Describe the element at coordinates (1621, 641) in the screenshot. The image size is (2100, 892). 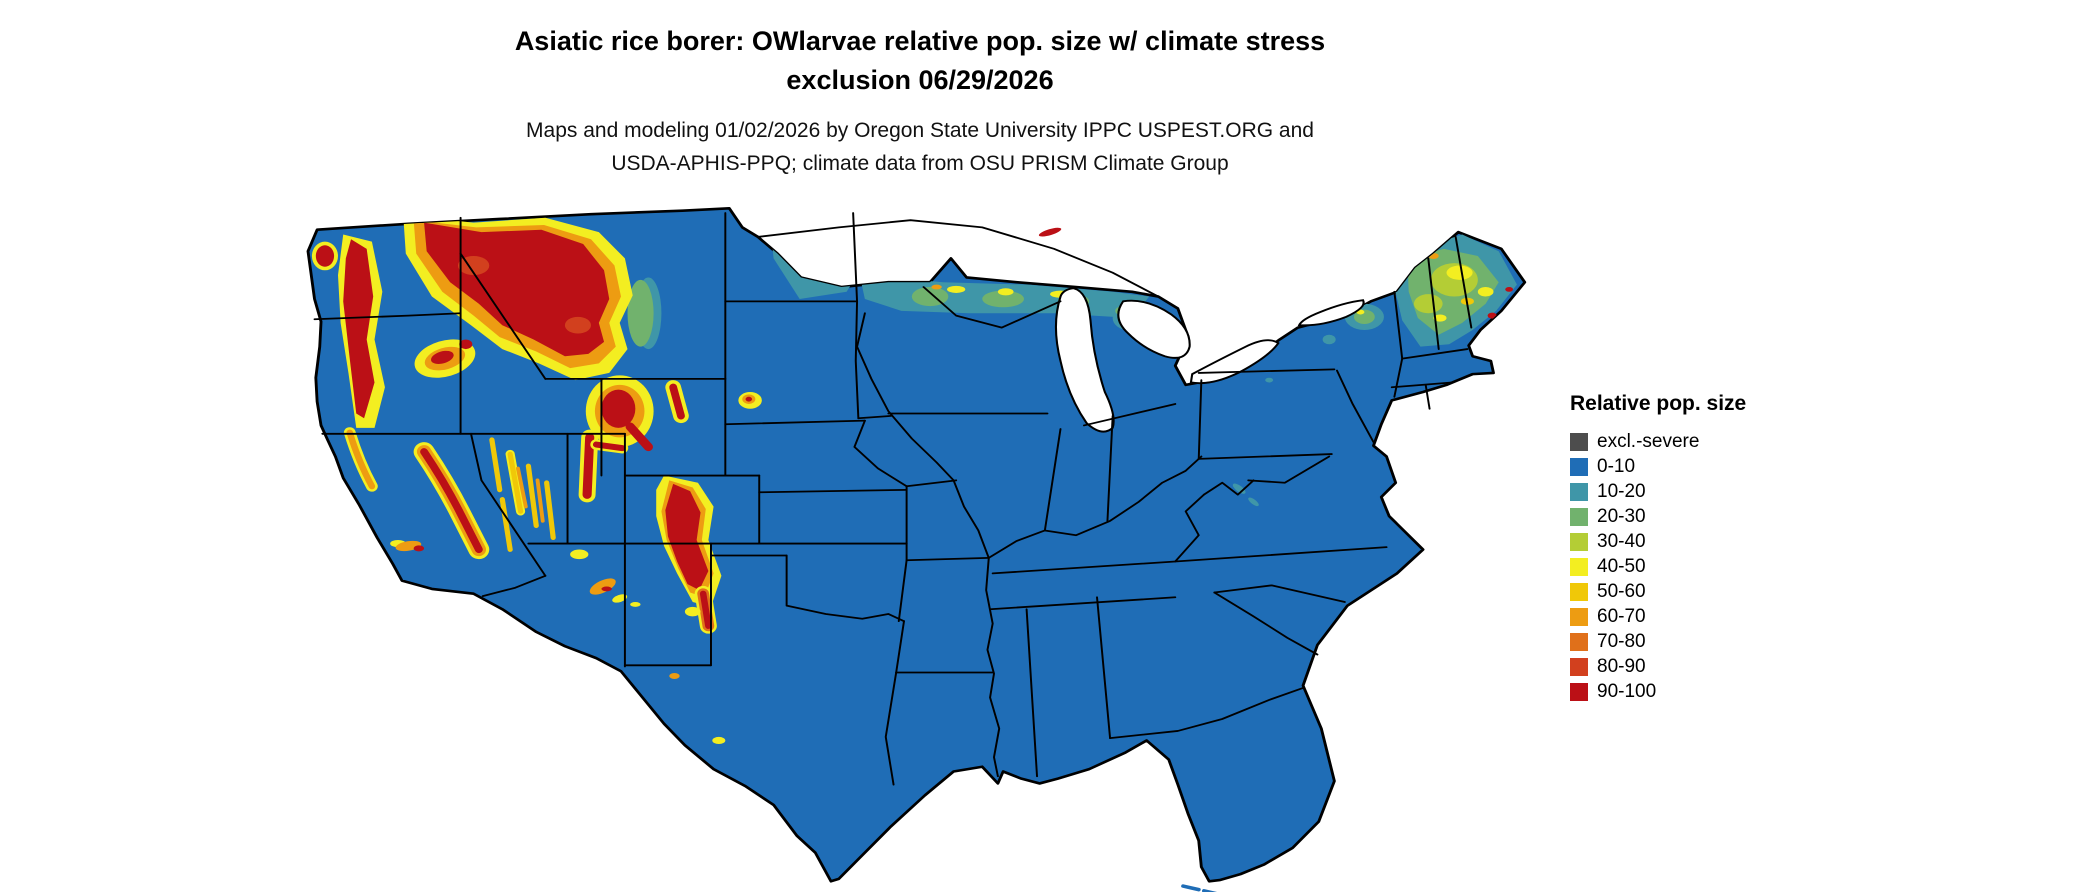
I see `legend-label: 70-80` at that location.